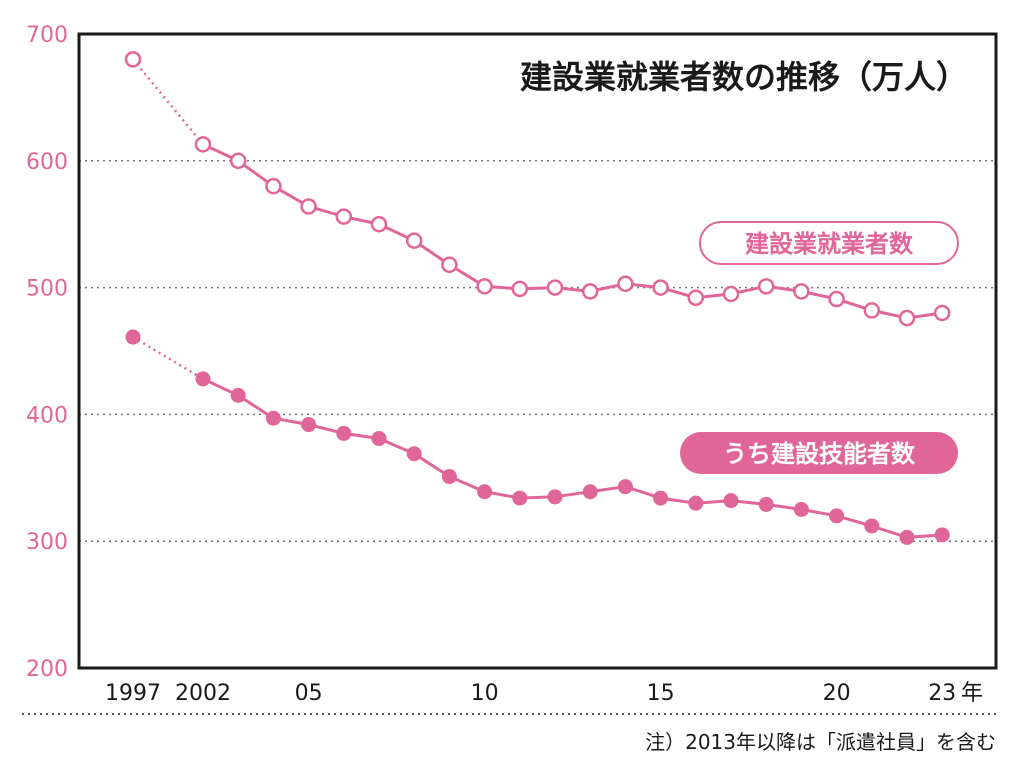 The image size is (1024, 774). I want to click on x-tick-label: 15, so click(661, 693).